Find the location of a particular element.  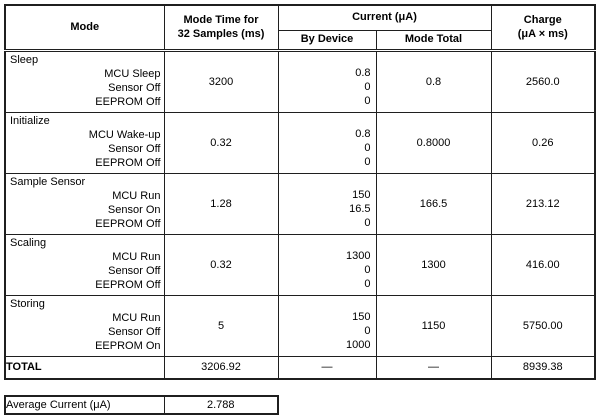

average-current-table: Average Current (μA) 2.788 is located at coordinates (141, 404).